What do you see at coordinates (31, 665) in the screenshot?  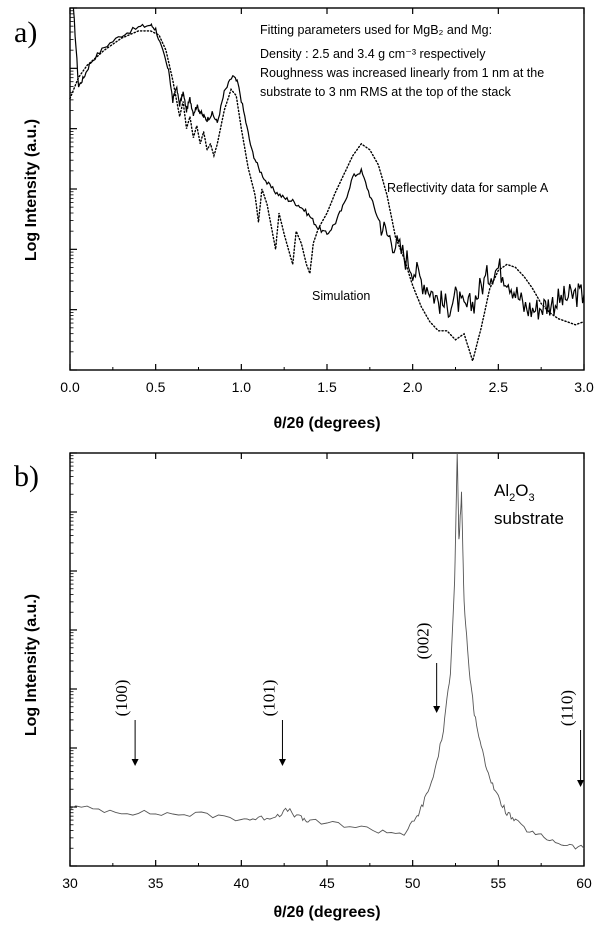 I see `panel-b-y-axis-title: Log Intensity (a.u.)` at bounding box center [31, 665].